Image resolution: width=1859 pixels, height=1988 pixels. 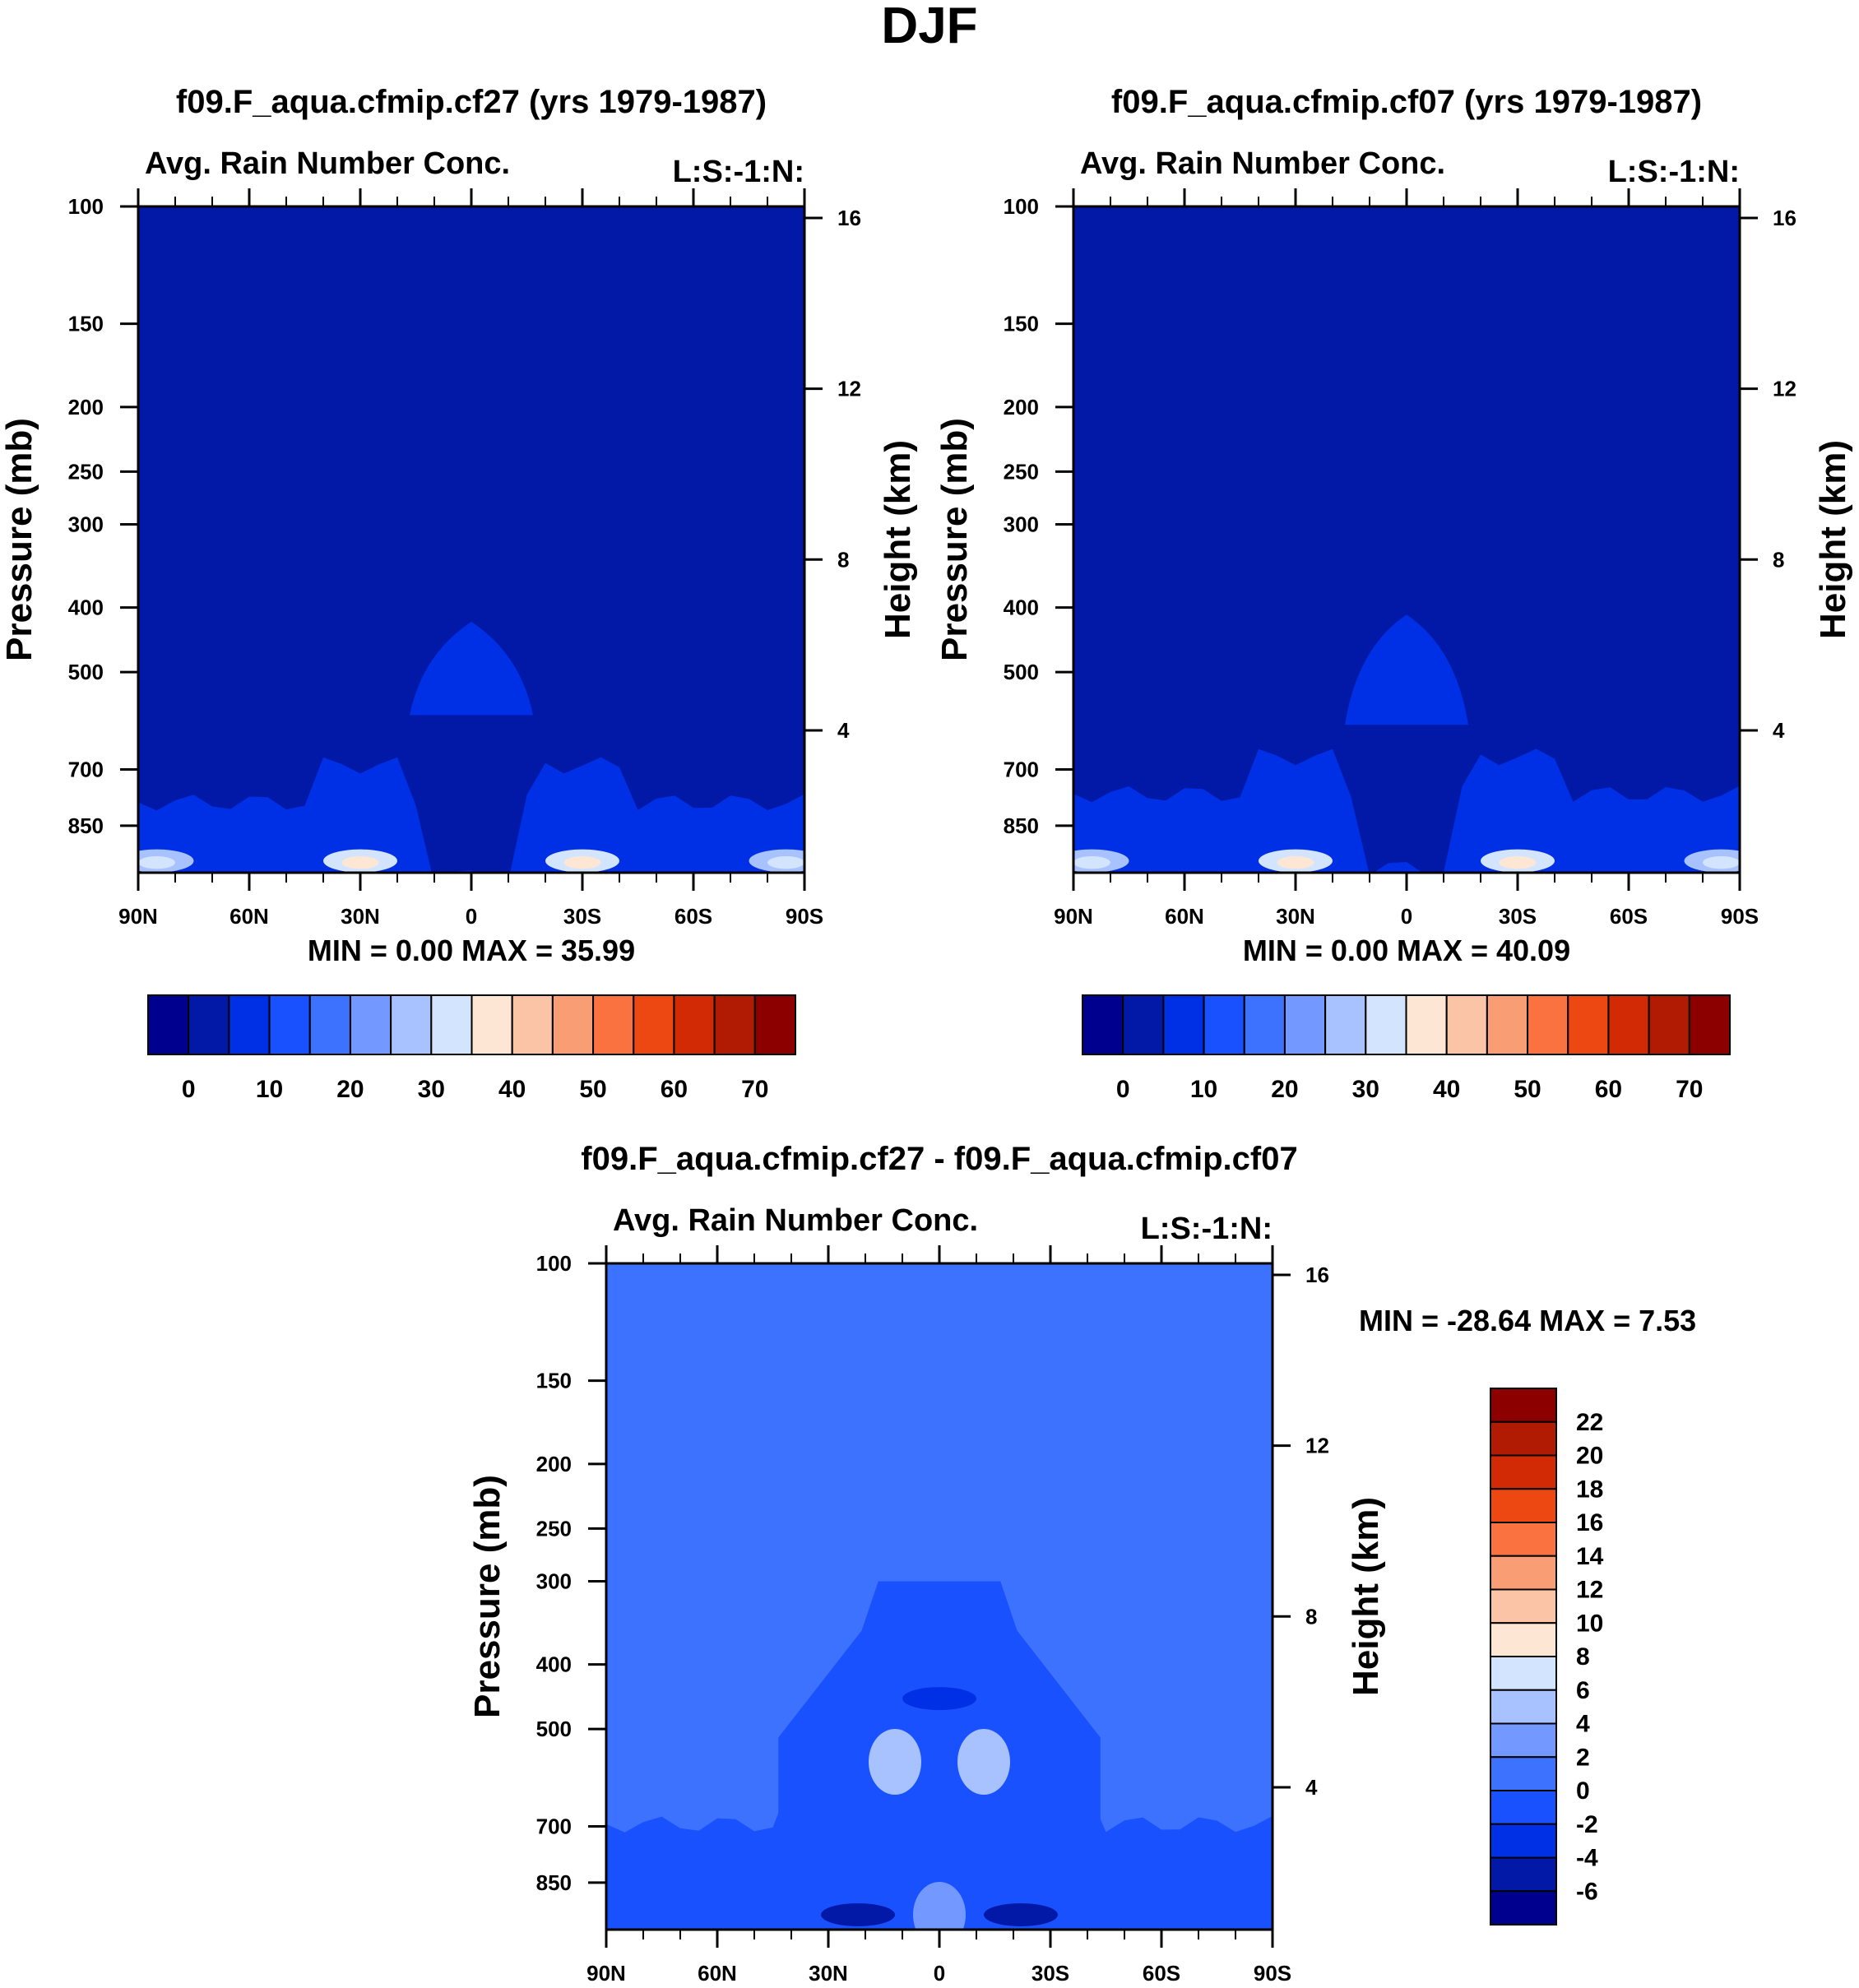 I want to click on height-tick-label: 4, so click(x=1311, y=1788).